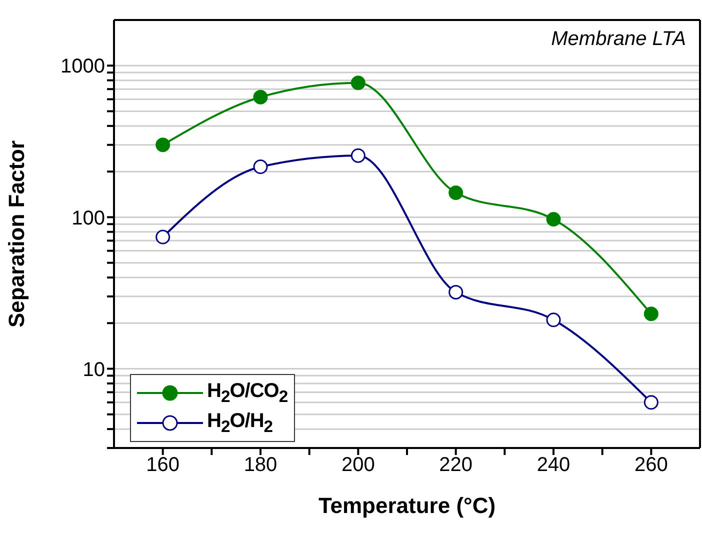 Image resolution: width=702 pixels, height=540 pixels. I want to click on x-tick-label: 220, so click(456, 465).